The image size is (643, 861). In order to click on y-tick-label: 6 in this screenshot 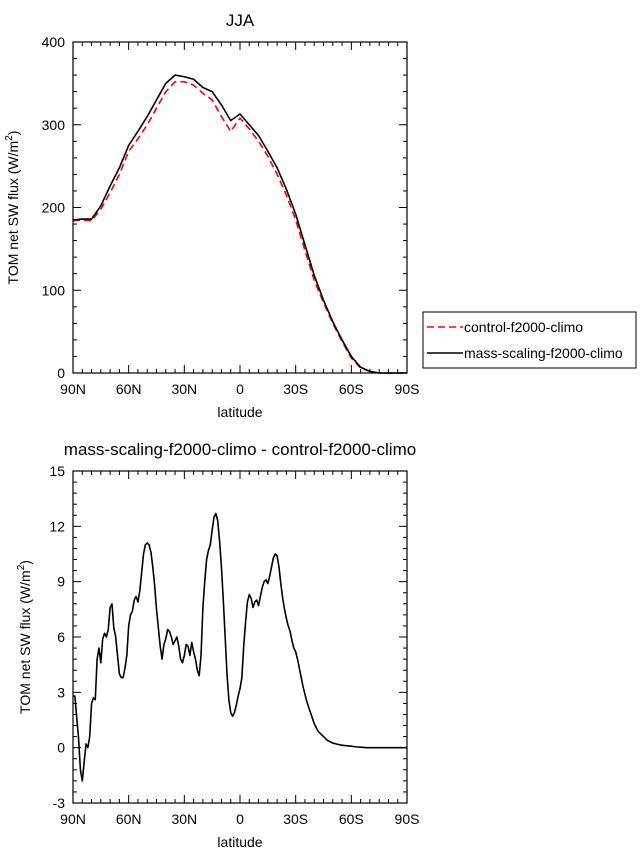, I will do `click(61, 637)`.